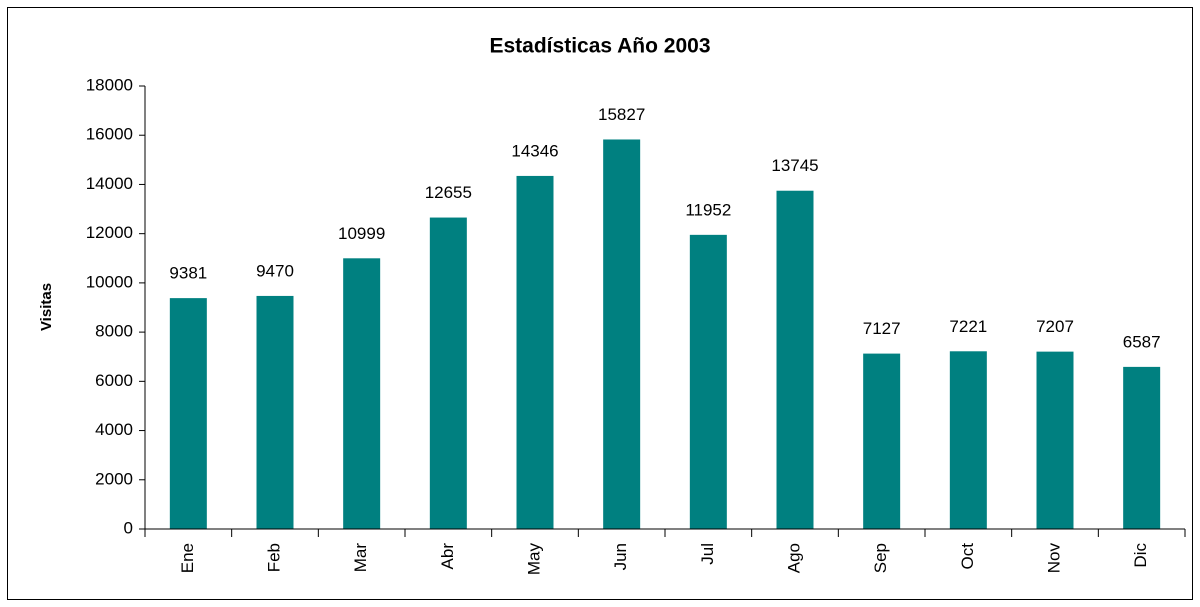  Describe the element at coordinates (109, 281) in the screenshot. I see `y-tick-label: 10000` at that location.